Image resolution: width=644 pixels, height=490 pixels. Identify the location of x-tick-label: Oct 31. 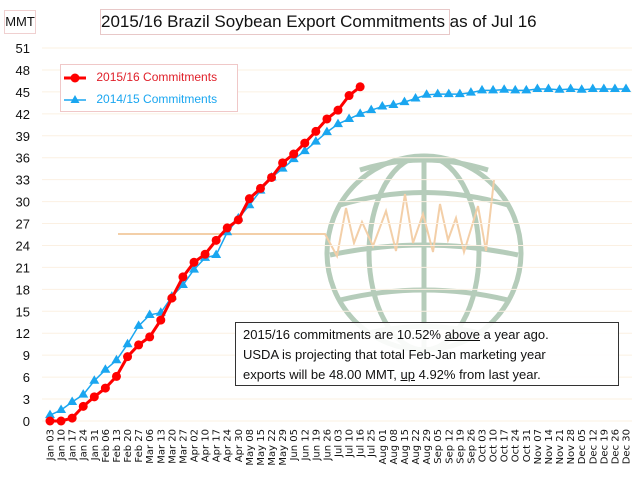
(527, 445).